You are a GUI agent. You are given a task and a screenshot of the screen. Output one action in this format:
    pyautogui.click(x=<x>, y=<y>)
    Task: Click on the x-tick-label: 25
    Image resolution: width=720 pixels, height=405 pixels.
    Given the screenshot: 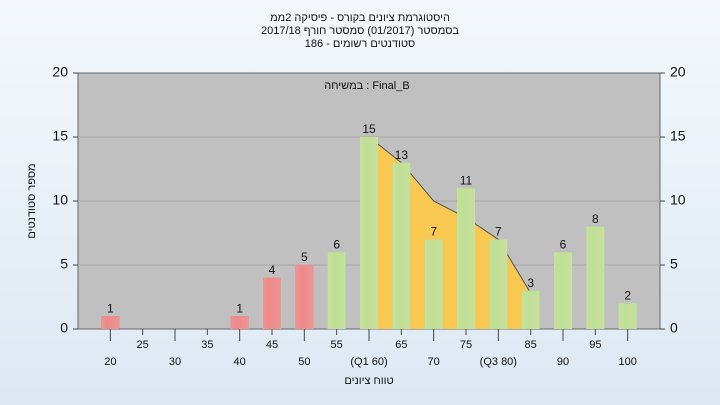 What is the action you would take?
    pyautogui.click(x=143, y=345)
    